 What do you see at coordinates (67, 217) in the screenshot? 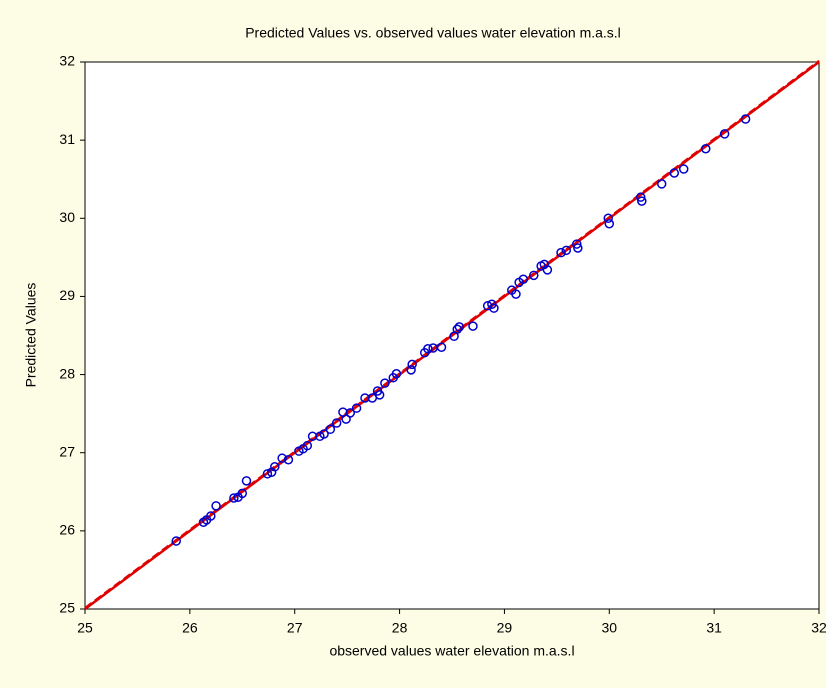
I see `y-tick-label: 30` at bounding box center [67, 217].